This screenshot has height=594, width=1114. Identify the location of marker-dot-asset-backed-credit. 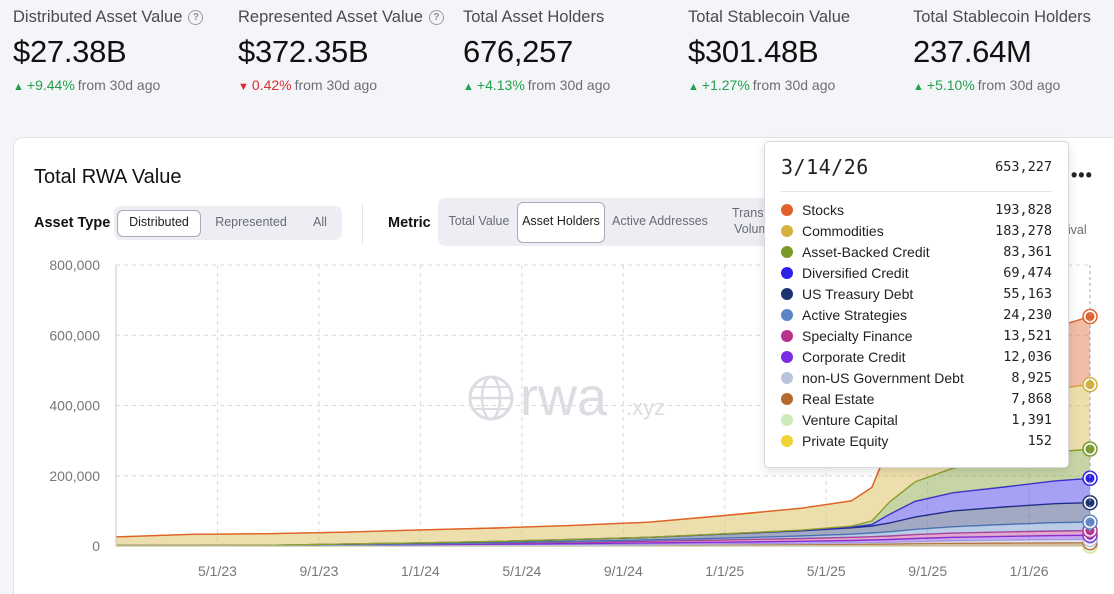
(1090, 449).